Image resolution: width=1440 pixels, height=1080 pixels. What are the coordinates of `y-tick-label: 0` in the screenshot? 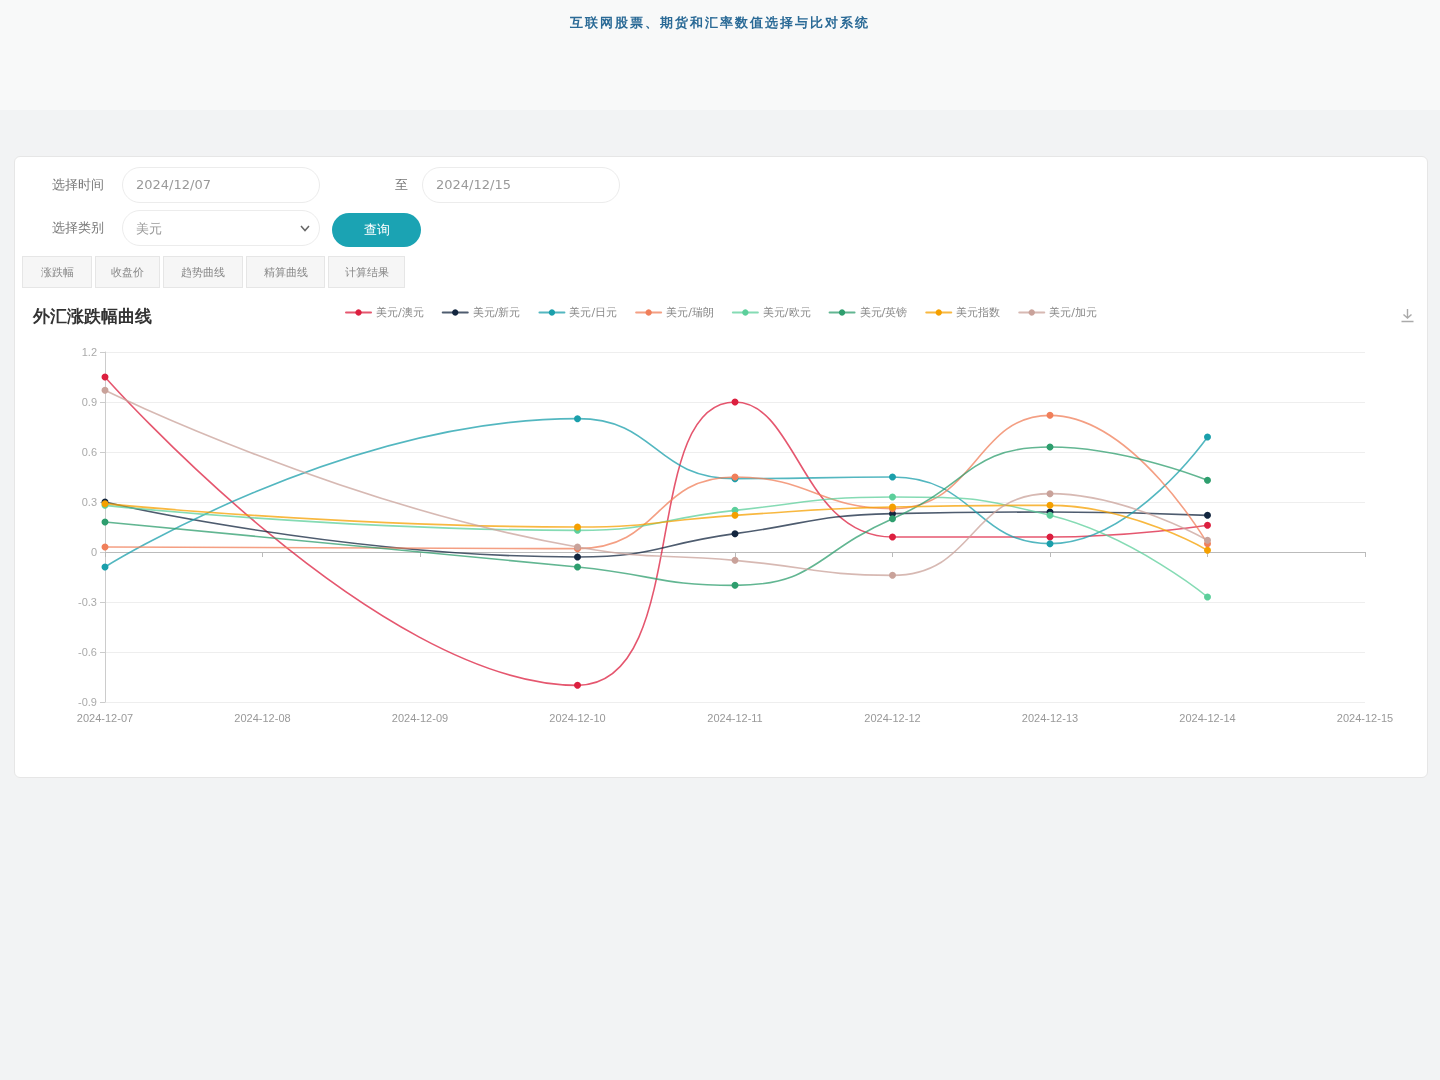 It's located at (93, 552).